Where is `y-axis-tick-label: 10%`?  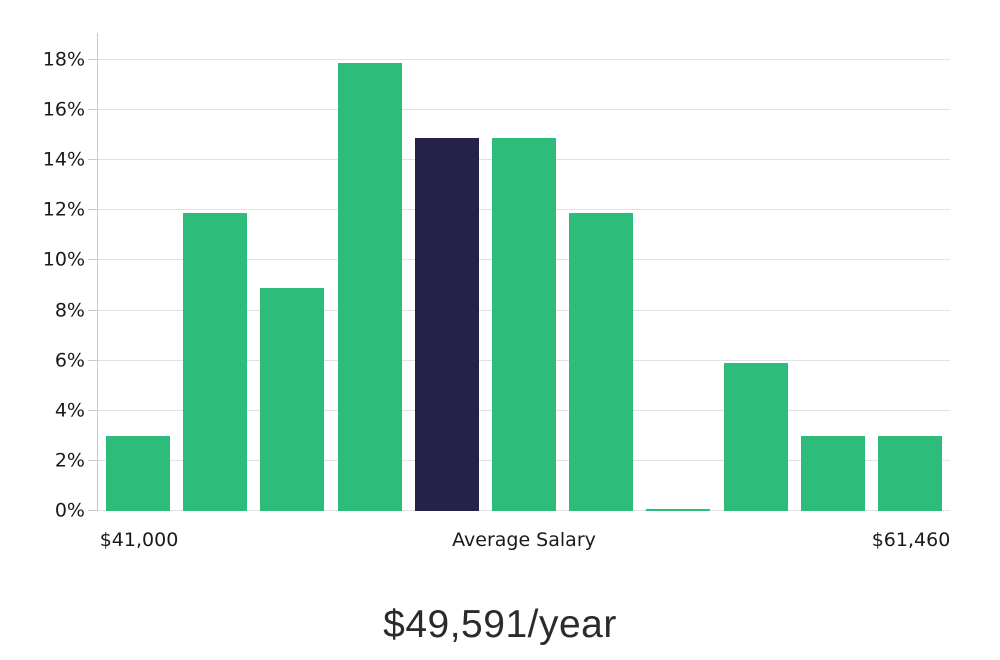
y-axis-tick-label: 10% is located at coordinates (63, 259).